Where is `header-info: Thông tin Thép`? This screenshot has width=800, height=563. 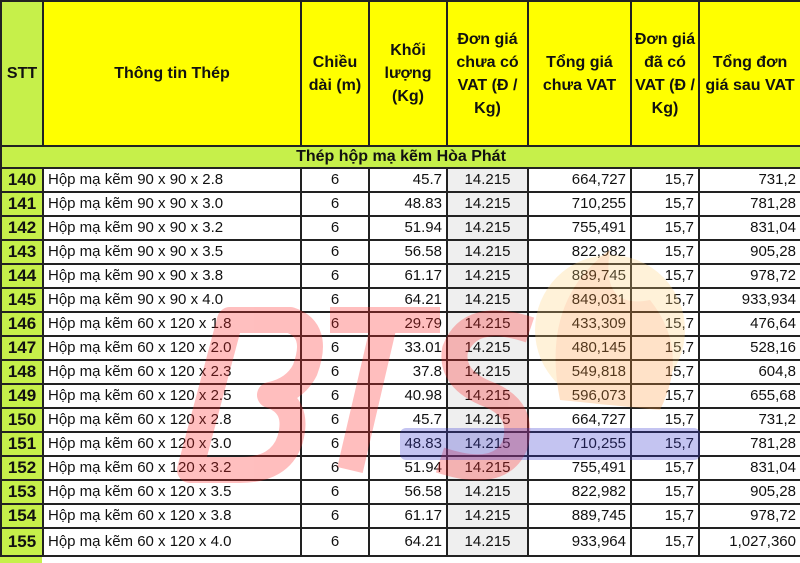
header-info: Thông tin Thép is located at coordinates (172, 73).